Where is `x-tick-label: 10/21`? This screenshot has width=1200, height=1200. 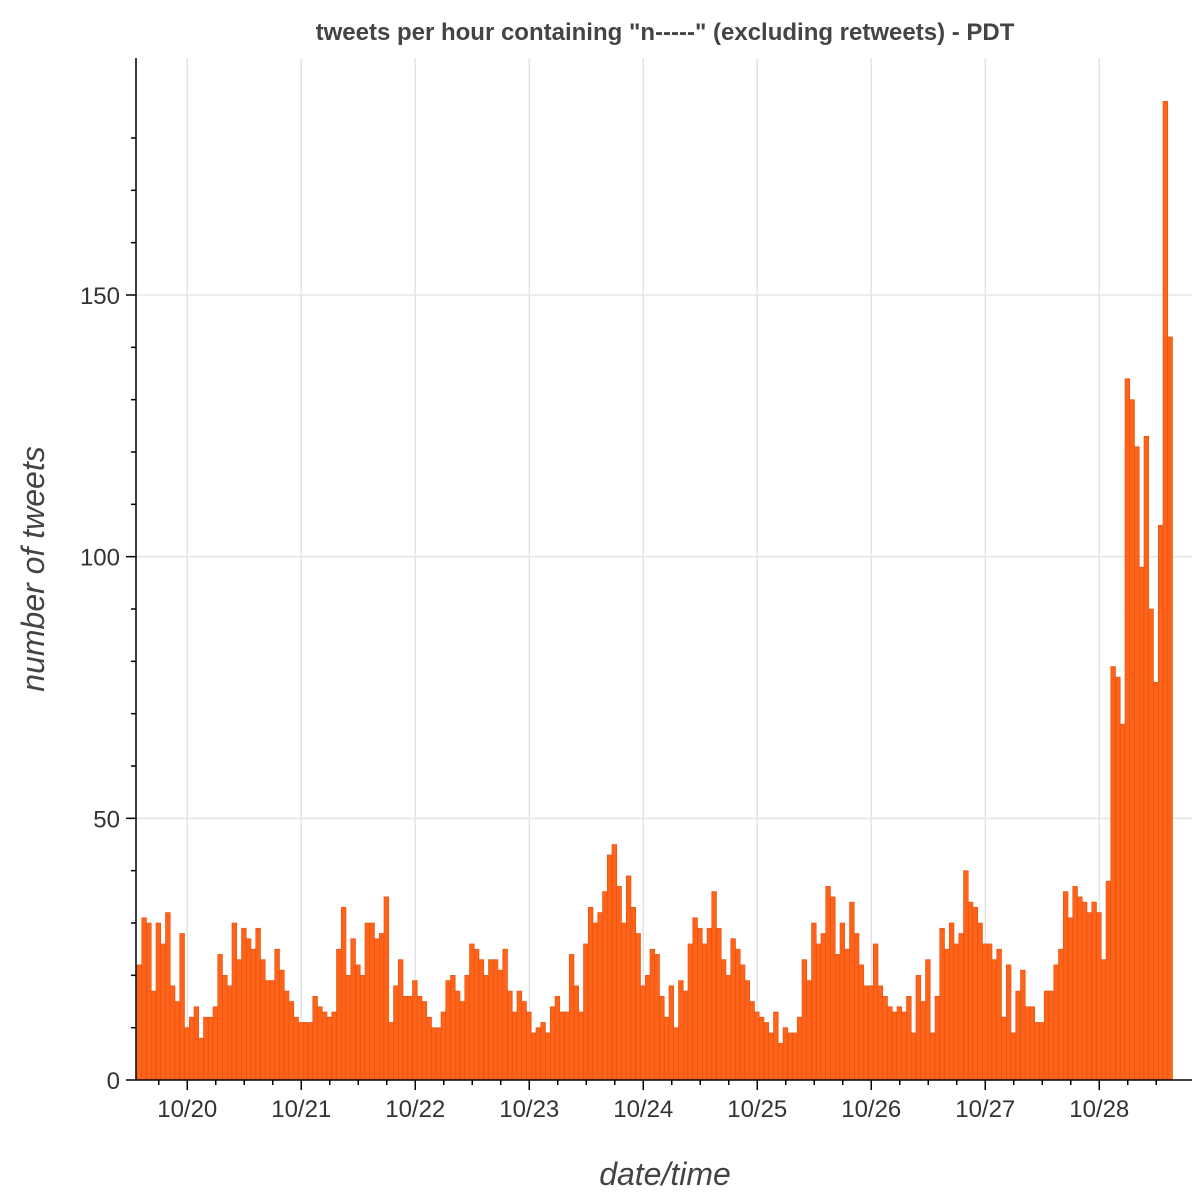
x-tick-label: 10/21 is located at coordinates (301, 1109).